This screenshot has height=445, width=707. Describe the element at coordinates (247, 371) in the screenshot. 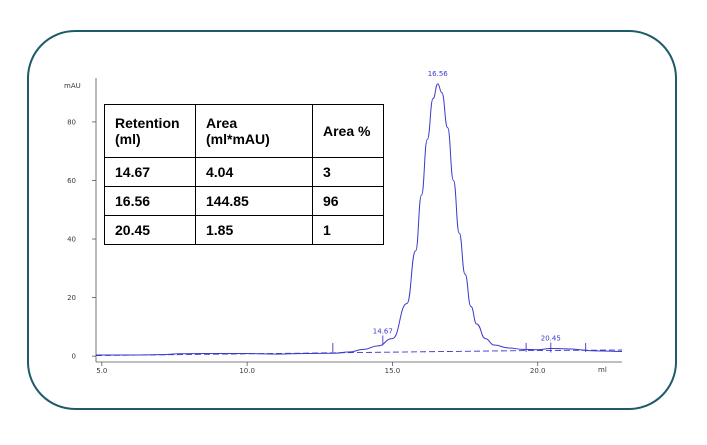

I see `x-tick-label: 10.0` at that location.